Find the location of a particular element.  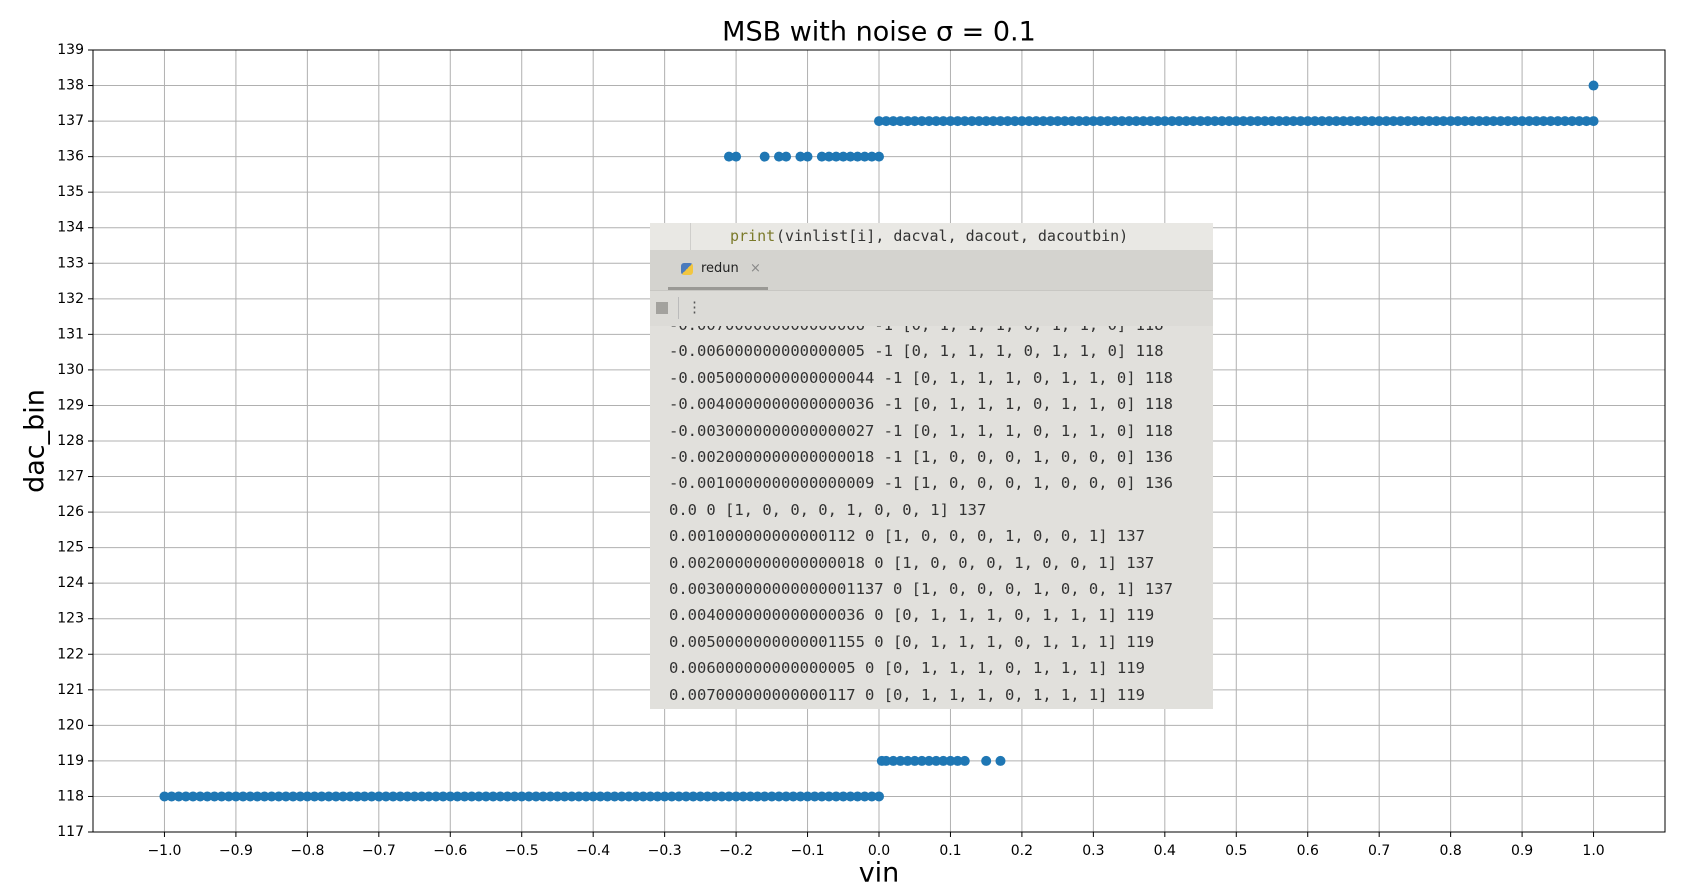

x-tick-label: −0.6 is located at coordinates (450, 851).